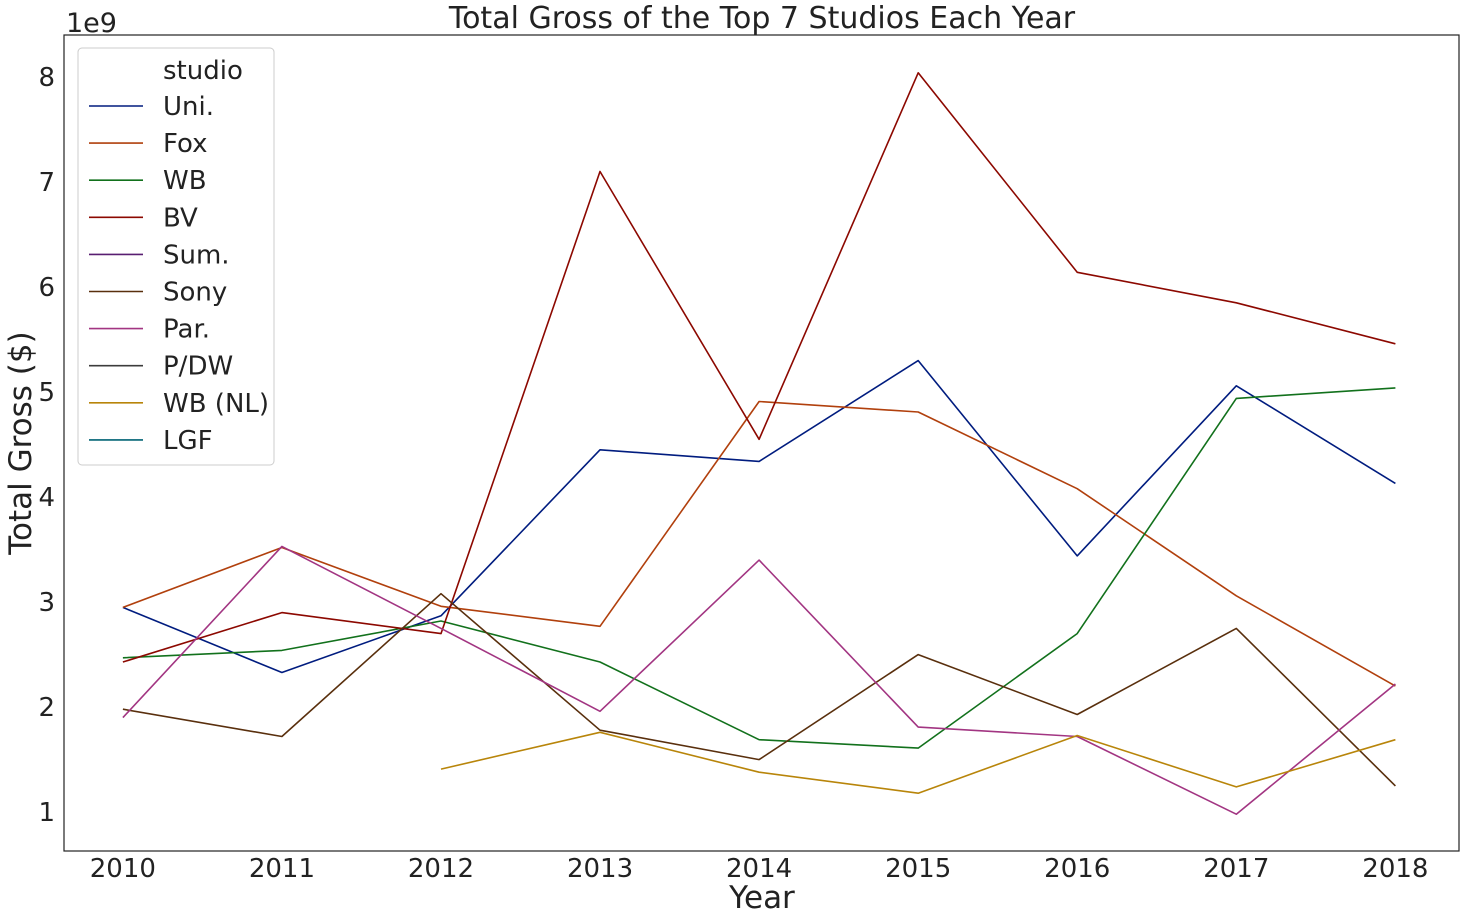 The width and height of the screenshot is (1466, 922). I want to click on y-tick-label-5: 5, so click(46, 393).